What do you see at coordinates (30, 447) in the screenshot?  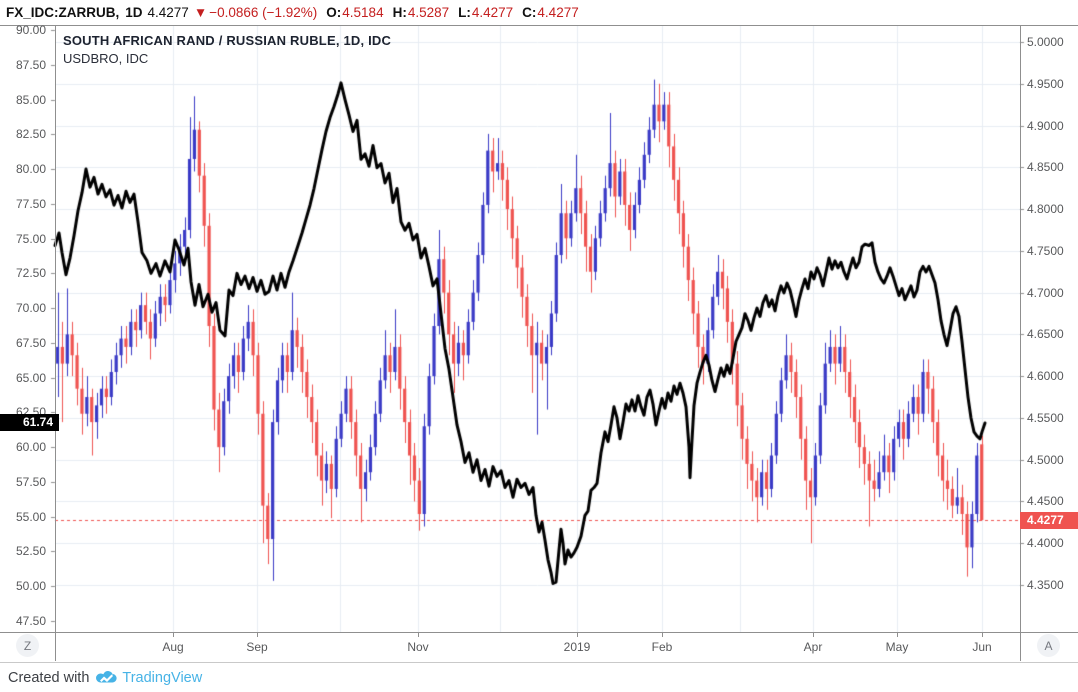 I see `left-axis-label: 60.00` at bounding box center [30, 447].